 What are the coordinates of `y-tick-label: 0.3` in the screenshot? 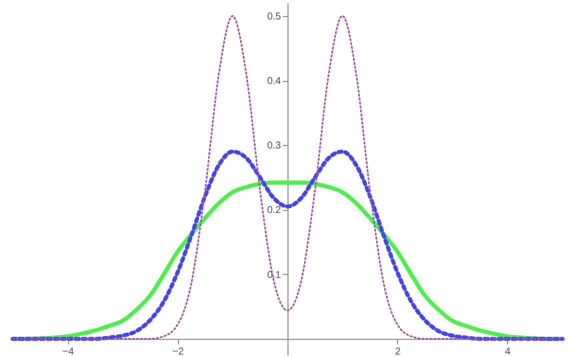 It's located at (274, 146).